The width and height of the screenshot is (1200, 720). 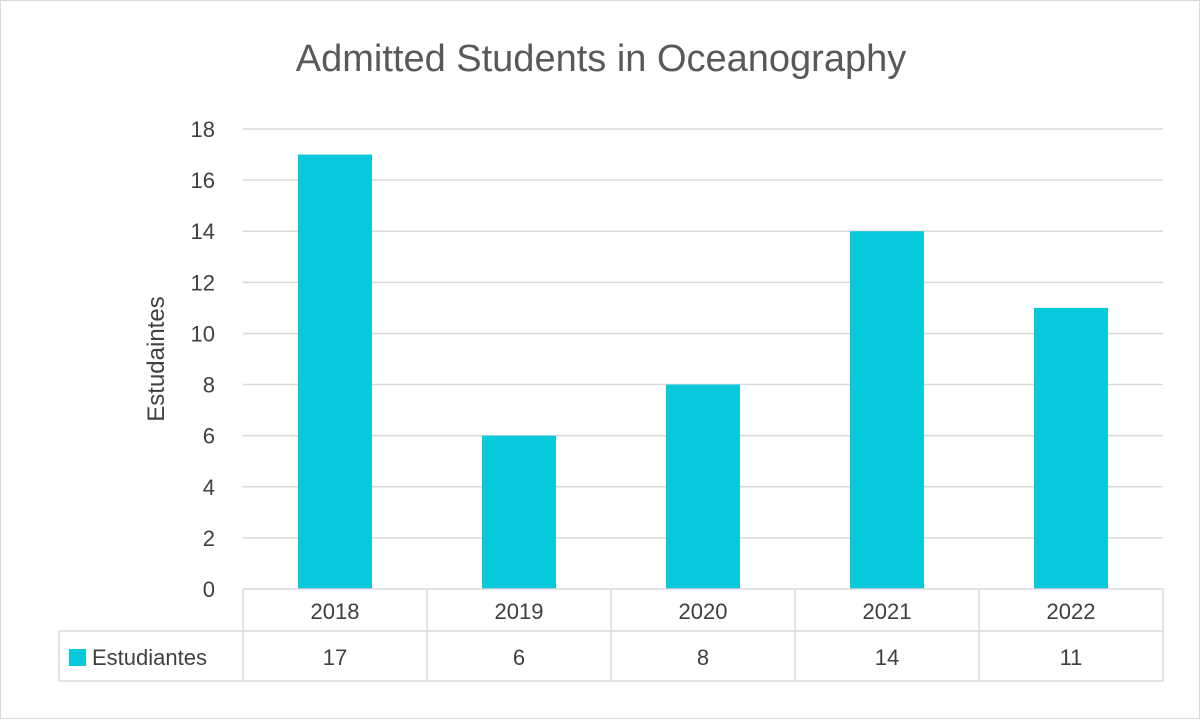 What do you see at coordinates (203, 359) in the screenshot?
I see `y-axis-ticks: 0 2 4 6 8 10 12 14 16 18` at bounding box center [203, 359].